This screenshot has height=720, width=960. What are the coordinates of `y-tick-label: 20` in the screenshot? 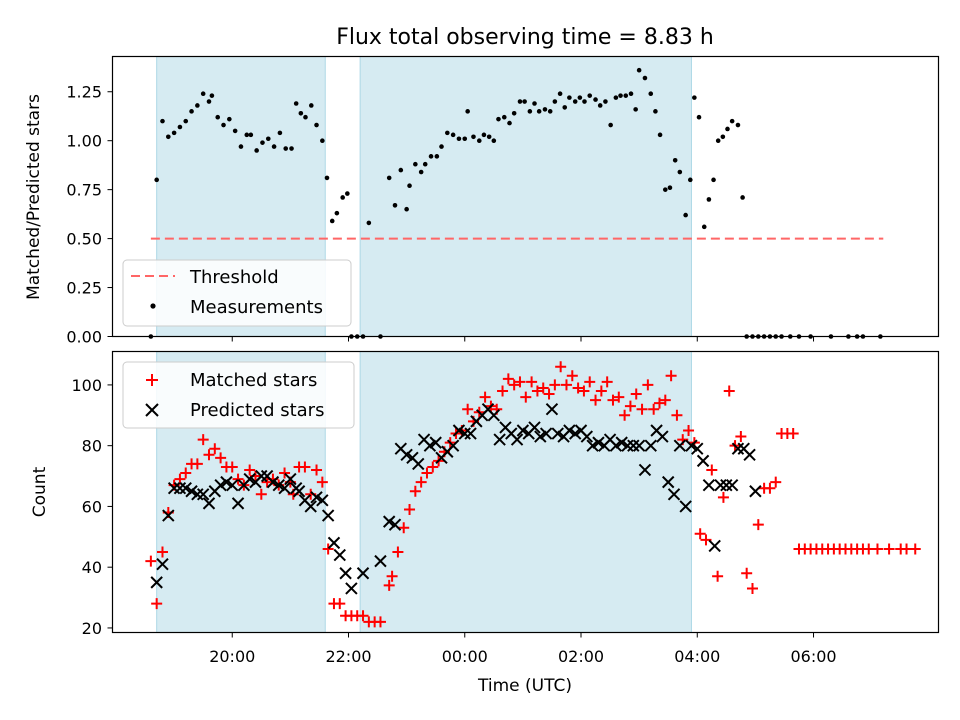 It's located at (92, 628).